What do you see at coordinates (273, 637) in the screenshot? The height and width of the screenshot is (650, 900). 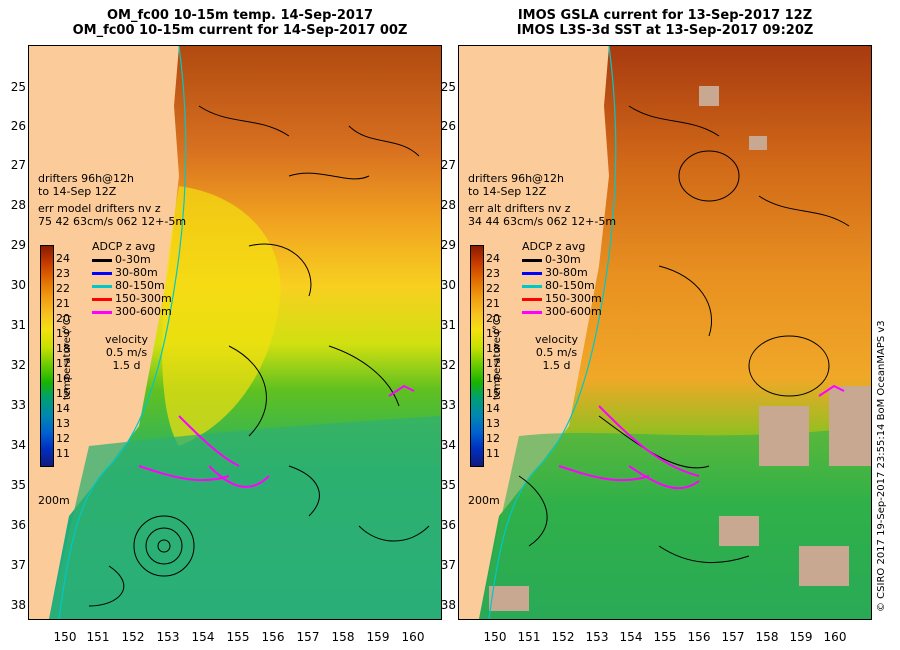 I see `xtick-156: 156` at bounding box center [273, 637].